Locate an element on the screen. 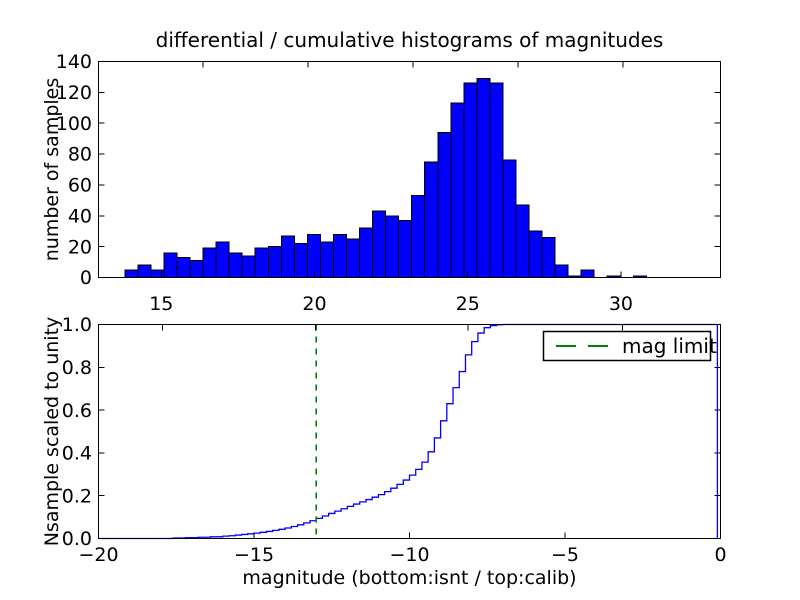  legend-label: mag limit is located at coordinates (669, 346).